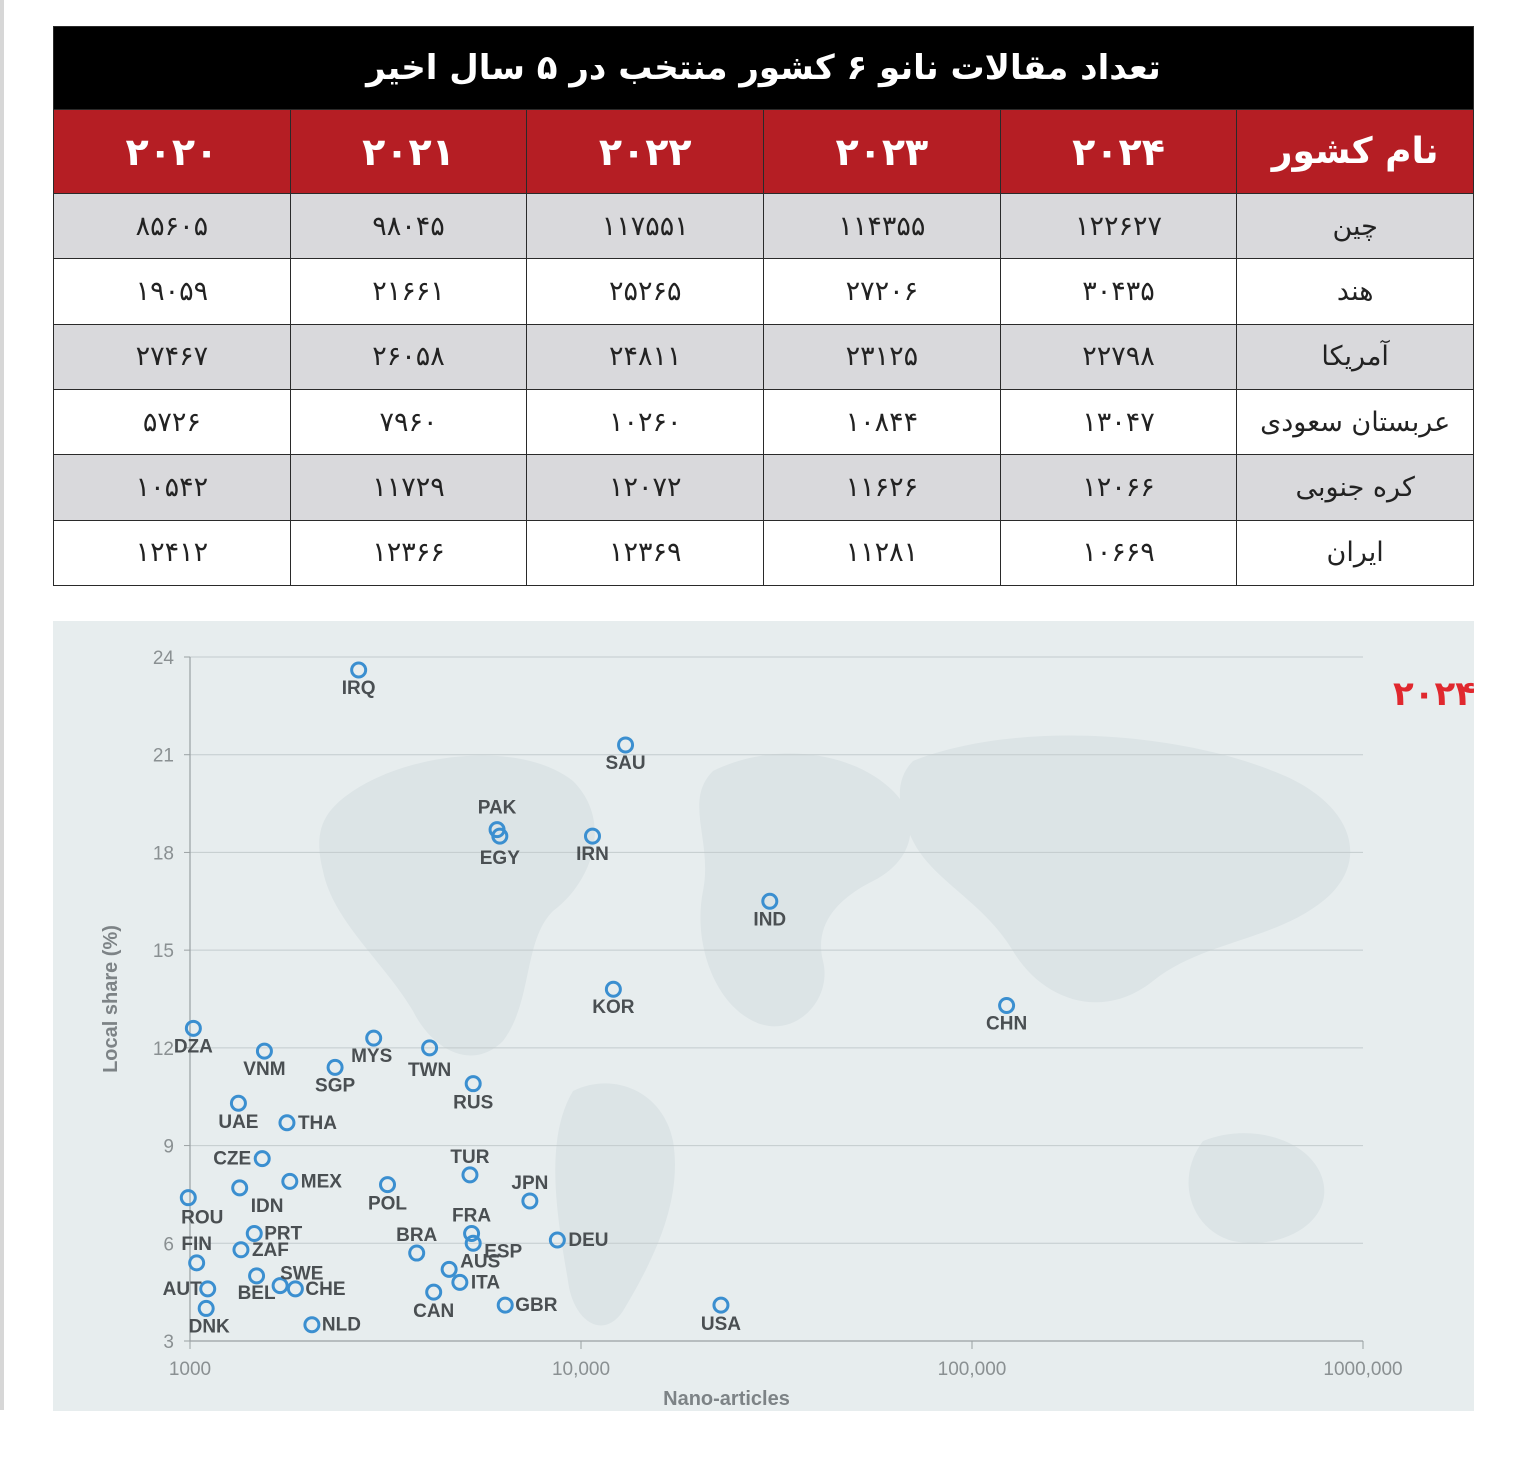  Describe the element at coordinates (301, 1274) in the screenshot. I see `point-label-swe: SWE` at that location.